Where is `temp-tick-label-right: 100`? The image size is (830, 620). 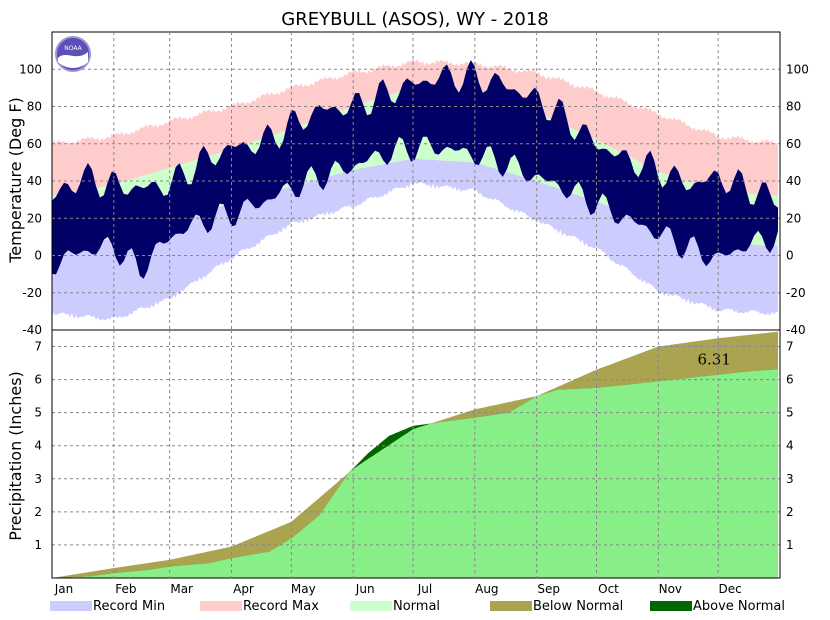 temp-tick-label-right: 100 is located at coordinates (797, 69).